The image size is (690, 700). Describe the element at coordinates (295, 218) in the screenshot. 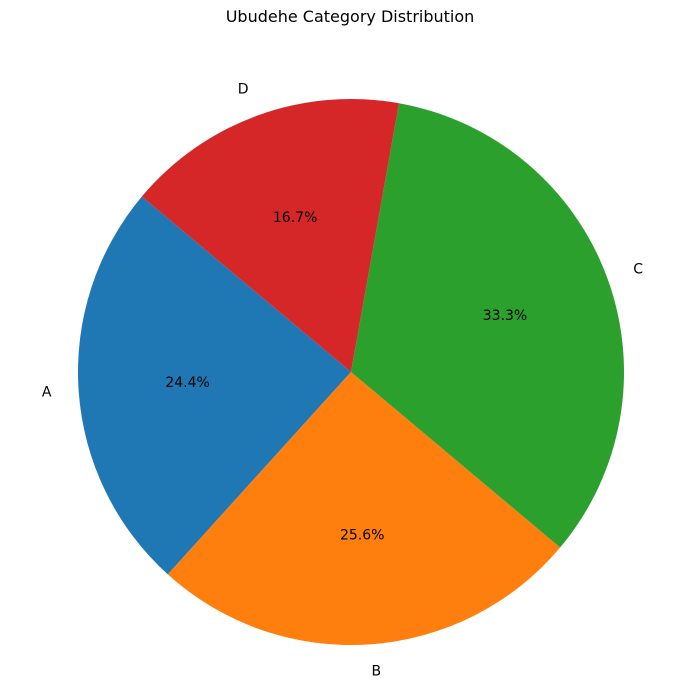

I see `slice-percent-d: 16.7%` at that location.